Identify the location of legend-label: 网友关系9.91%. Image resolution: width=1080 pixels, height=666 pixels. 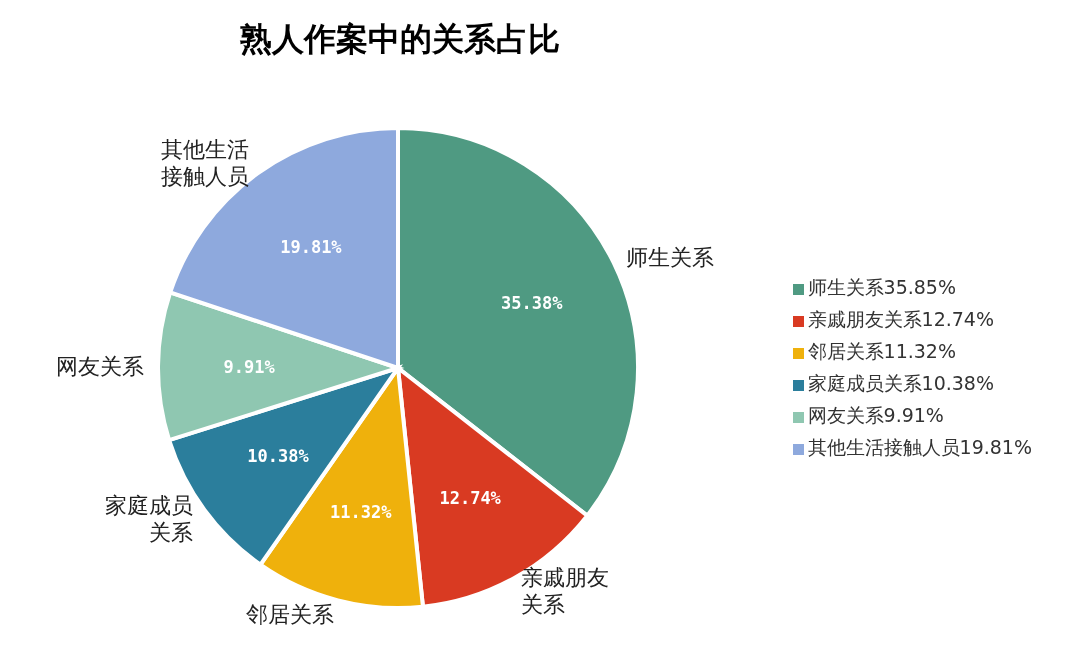
(875, 415).